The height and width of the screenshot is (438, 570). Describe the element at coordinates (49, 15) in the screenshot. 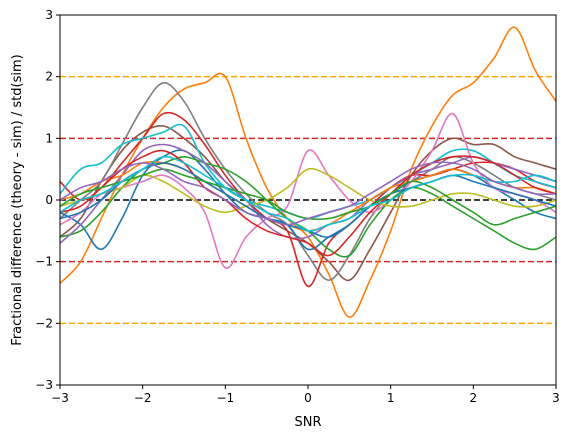

I see `y-tick-label: 3` at that location.